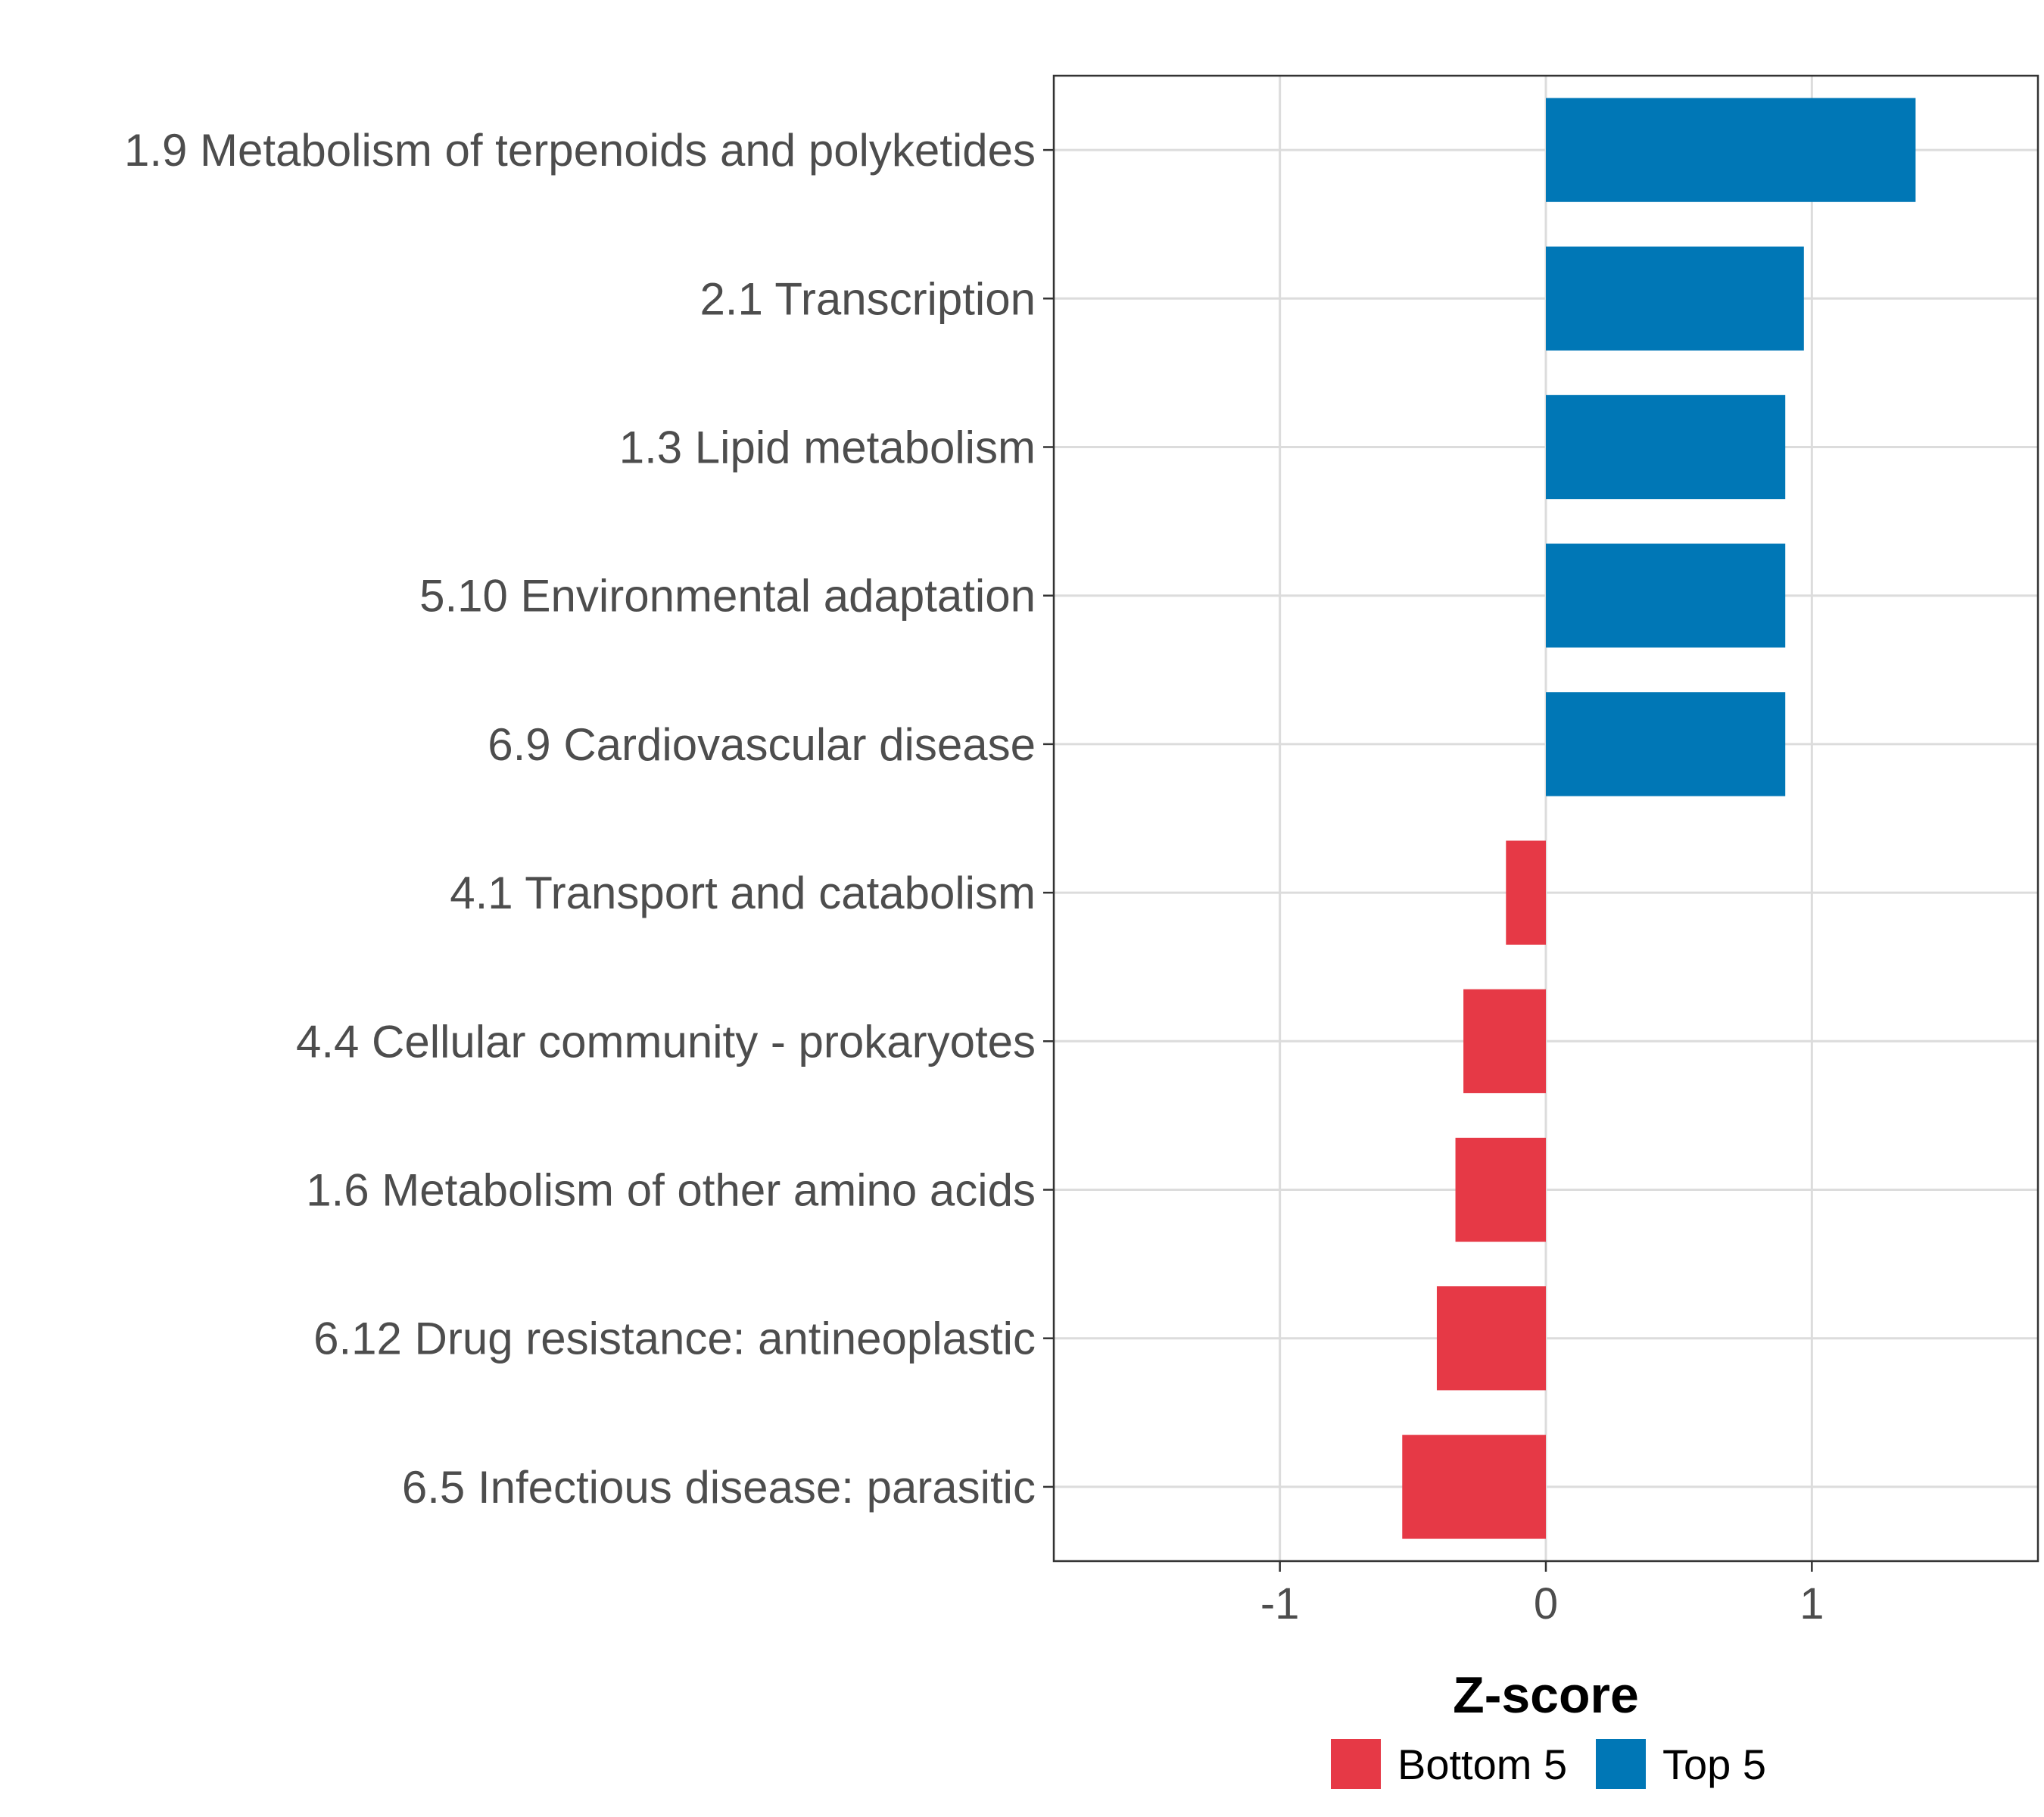  I want to click on x-tick-label: -1, so click(1280, 1603).